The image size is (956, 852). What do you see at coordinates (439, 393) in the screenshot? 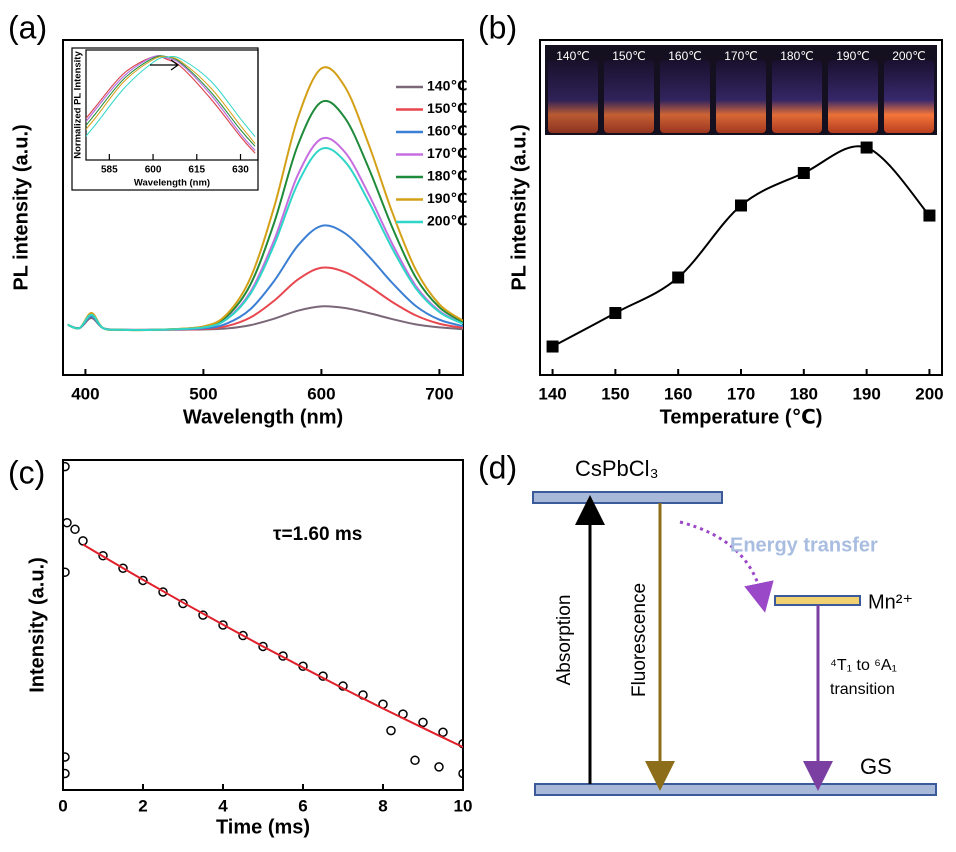
I see `x-tick-label: 700` at bounding box center [439, 393].